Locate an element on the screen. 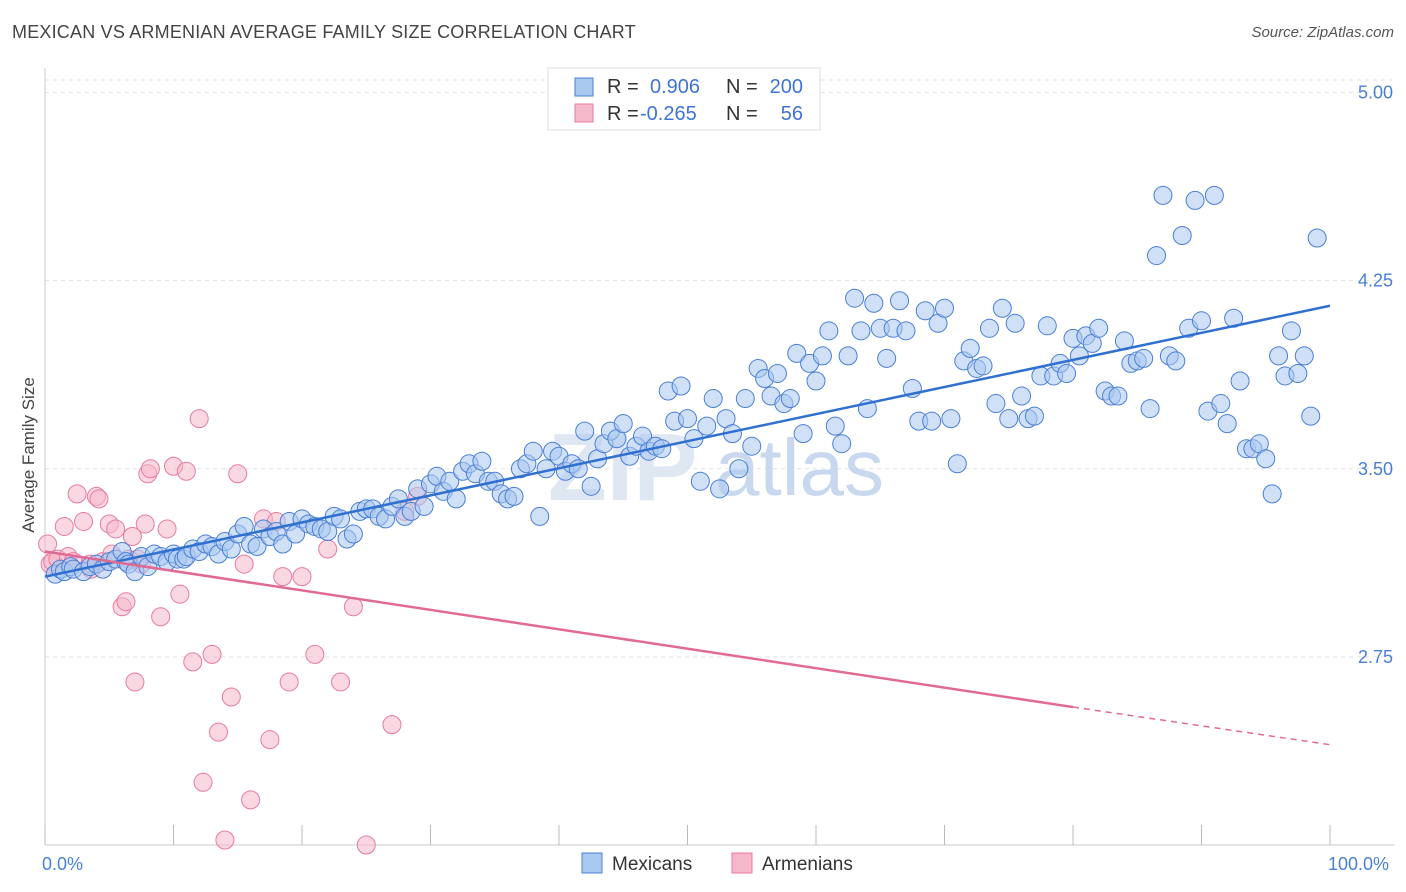 The image size is (1406, 892). y-tick-label: 2.75 is located at coordinates (1375, 657).